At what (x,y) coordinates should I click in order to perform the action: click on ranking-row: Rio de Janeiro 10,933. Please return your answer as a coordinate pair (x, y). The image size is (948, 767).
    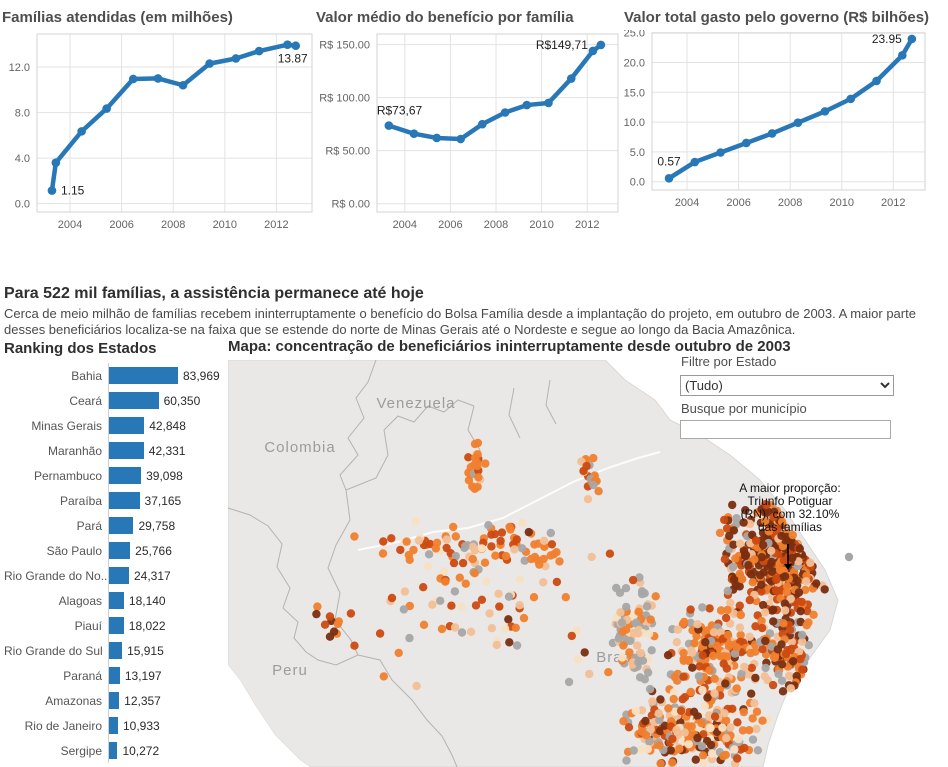
    Looking at the image, I should click on (115, 725).